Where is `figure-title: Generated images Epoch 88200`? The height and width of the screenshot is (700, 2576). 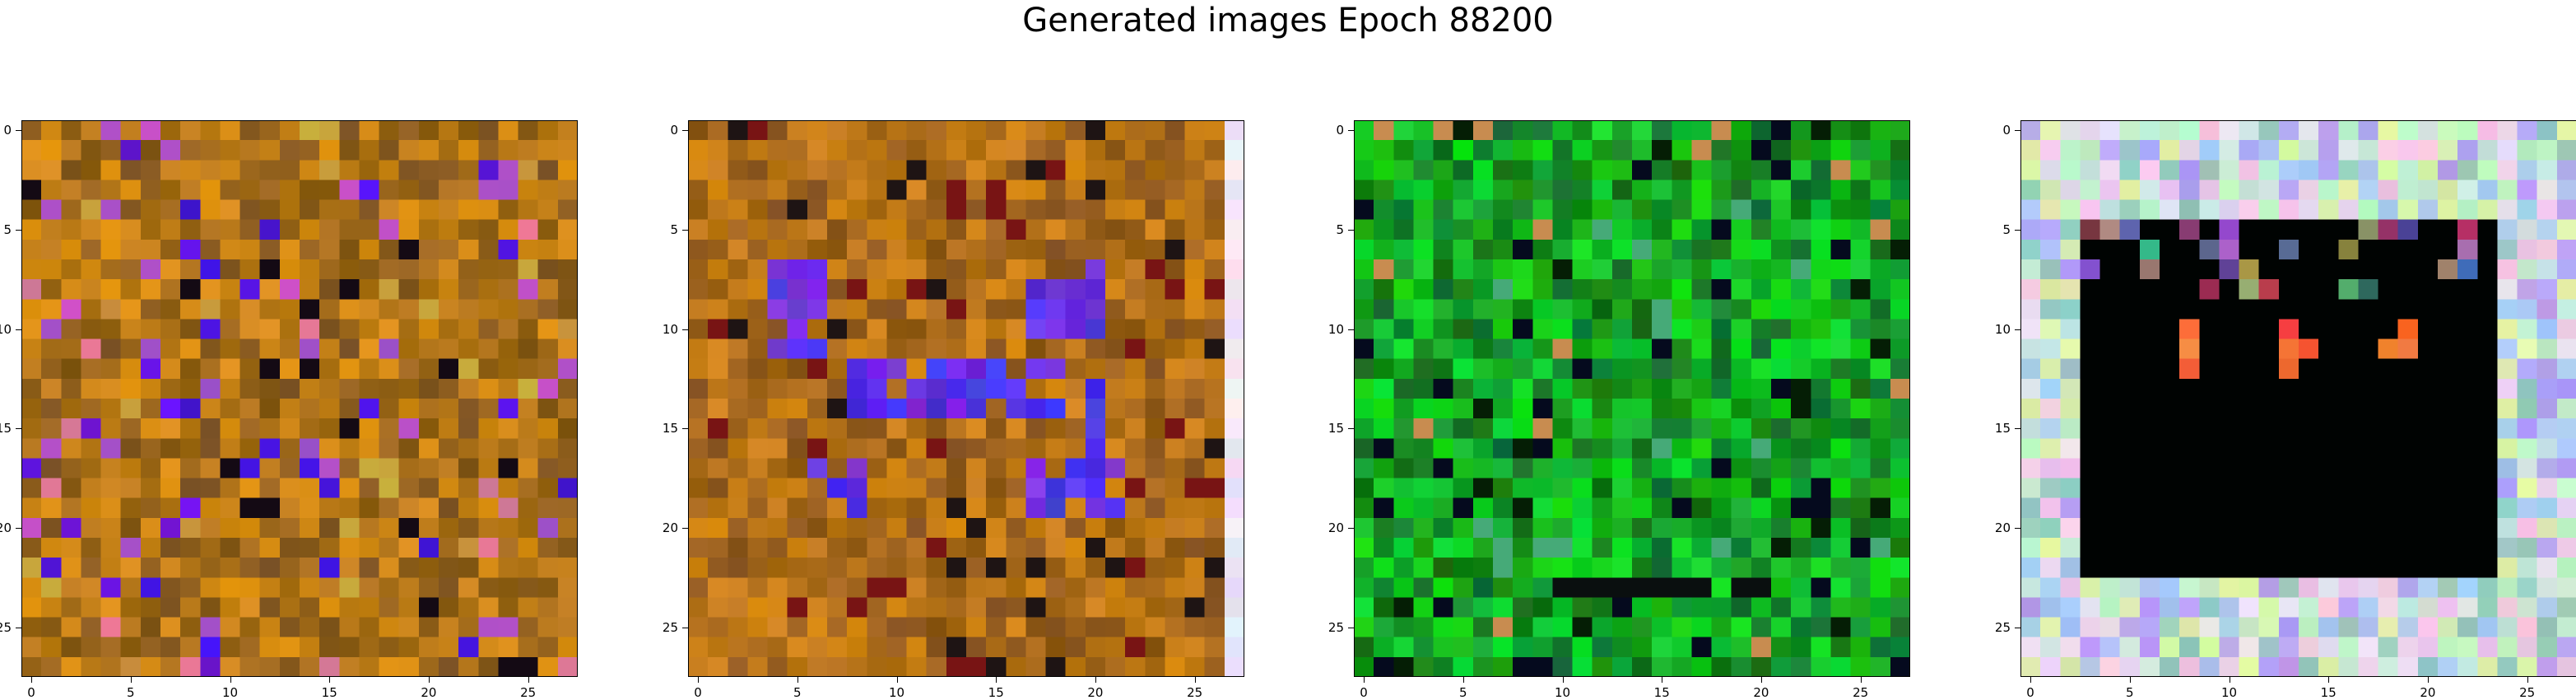
figure-title: Generated images Epoch 88200 is located at coordinates (1288, 20).